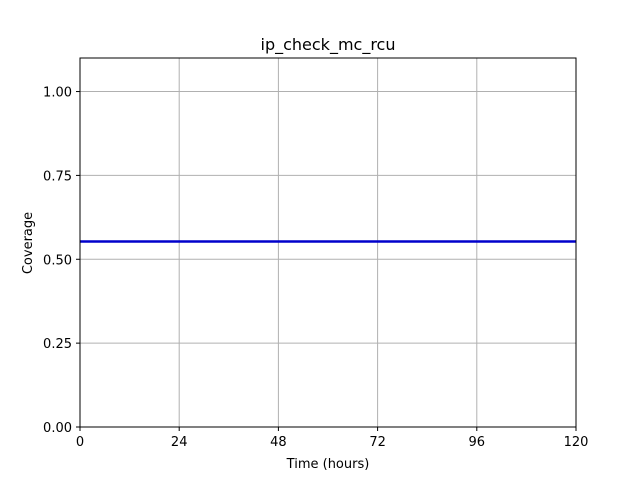 Image resolution: width=640 pixels, height=480 pixels. What do you see at coordinates (328, 464) in the screenshot?
I see `x-axis-label: Time (hours)` at bounding box center [328, 464].